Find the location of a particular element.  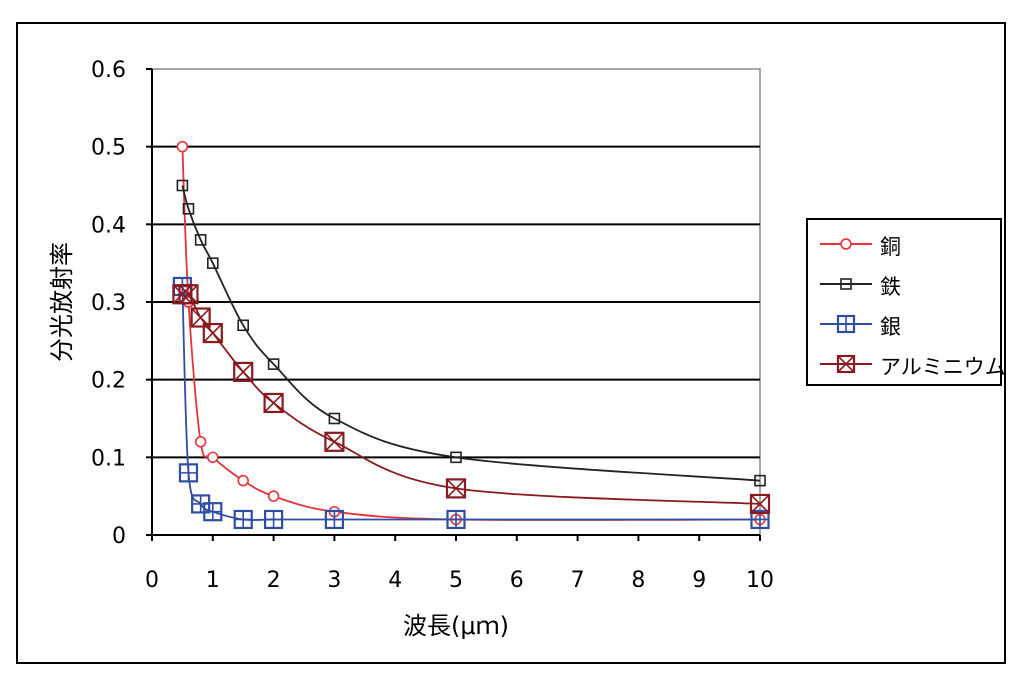

legend-item-aluminium: アルミニウム is located at coordinates (907, 364).